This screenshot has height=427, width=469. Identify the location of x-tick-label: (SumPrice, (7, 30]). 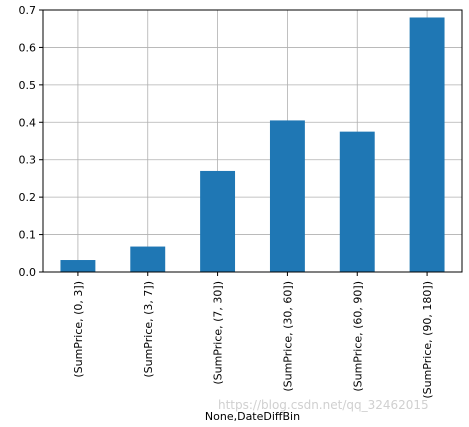
(218, 333).